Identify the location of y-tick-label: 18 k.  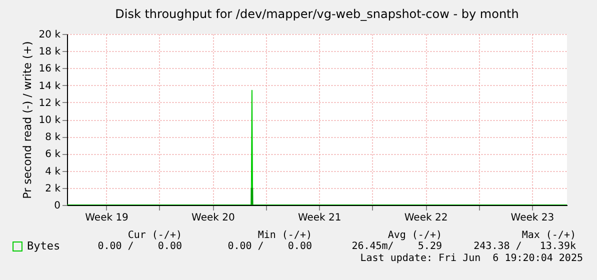
(49, 52).